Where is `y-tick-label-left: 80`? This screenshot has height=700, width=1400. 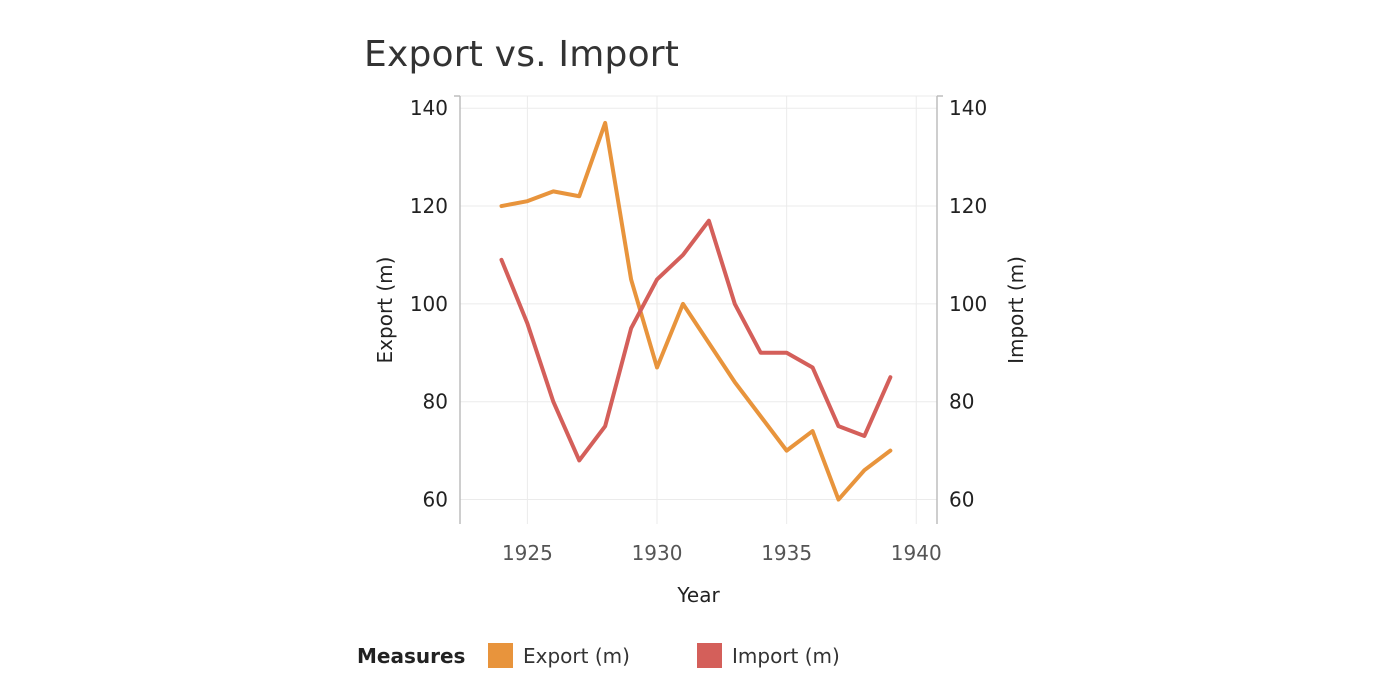
y-tick-label-left: 80 is located at coordinates (435, 402).